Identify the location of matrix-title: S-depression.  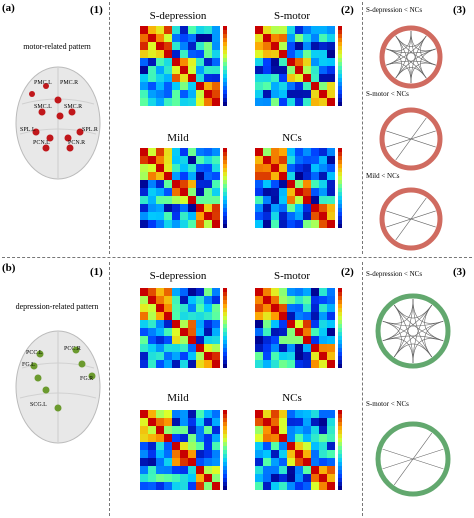
(178, 16).